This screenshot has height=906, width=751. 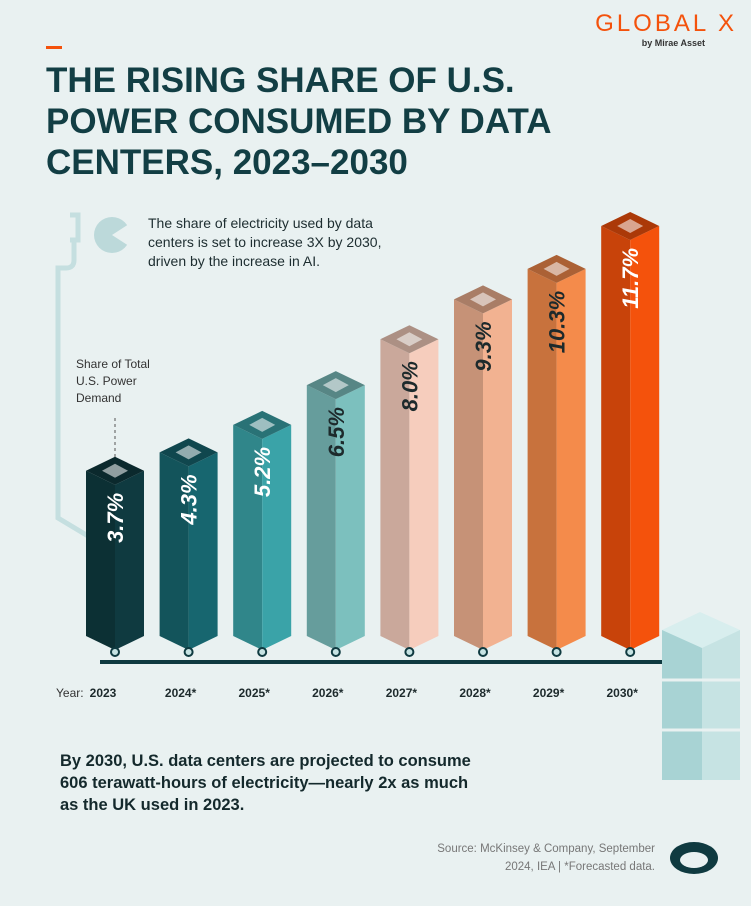 What do you see at coordinates (623, 693) in the screenshot?
I see `x-tick-label: 2030*` at bounding box center [623, 693].